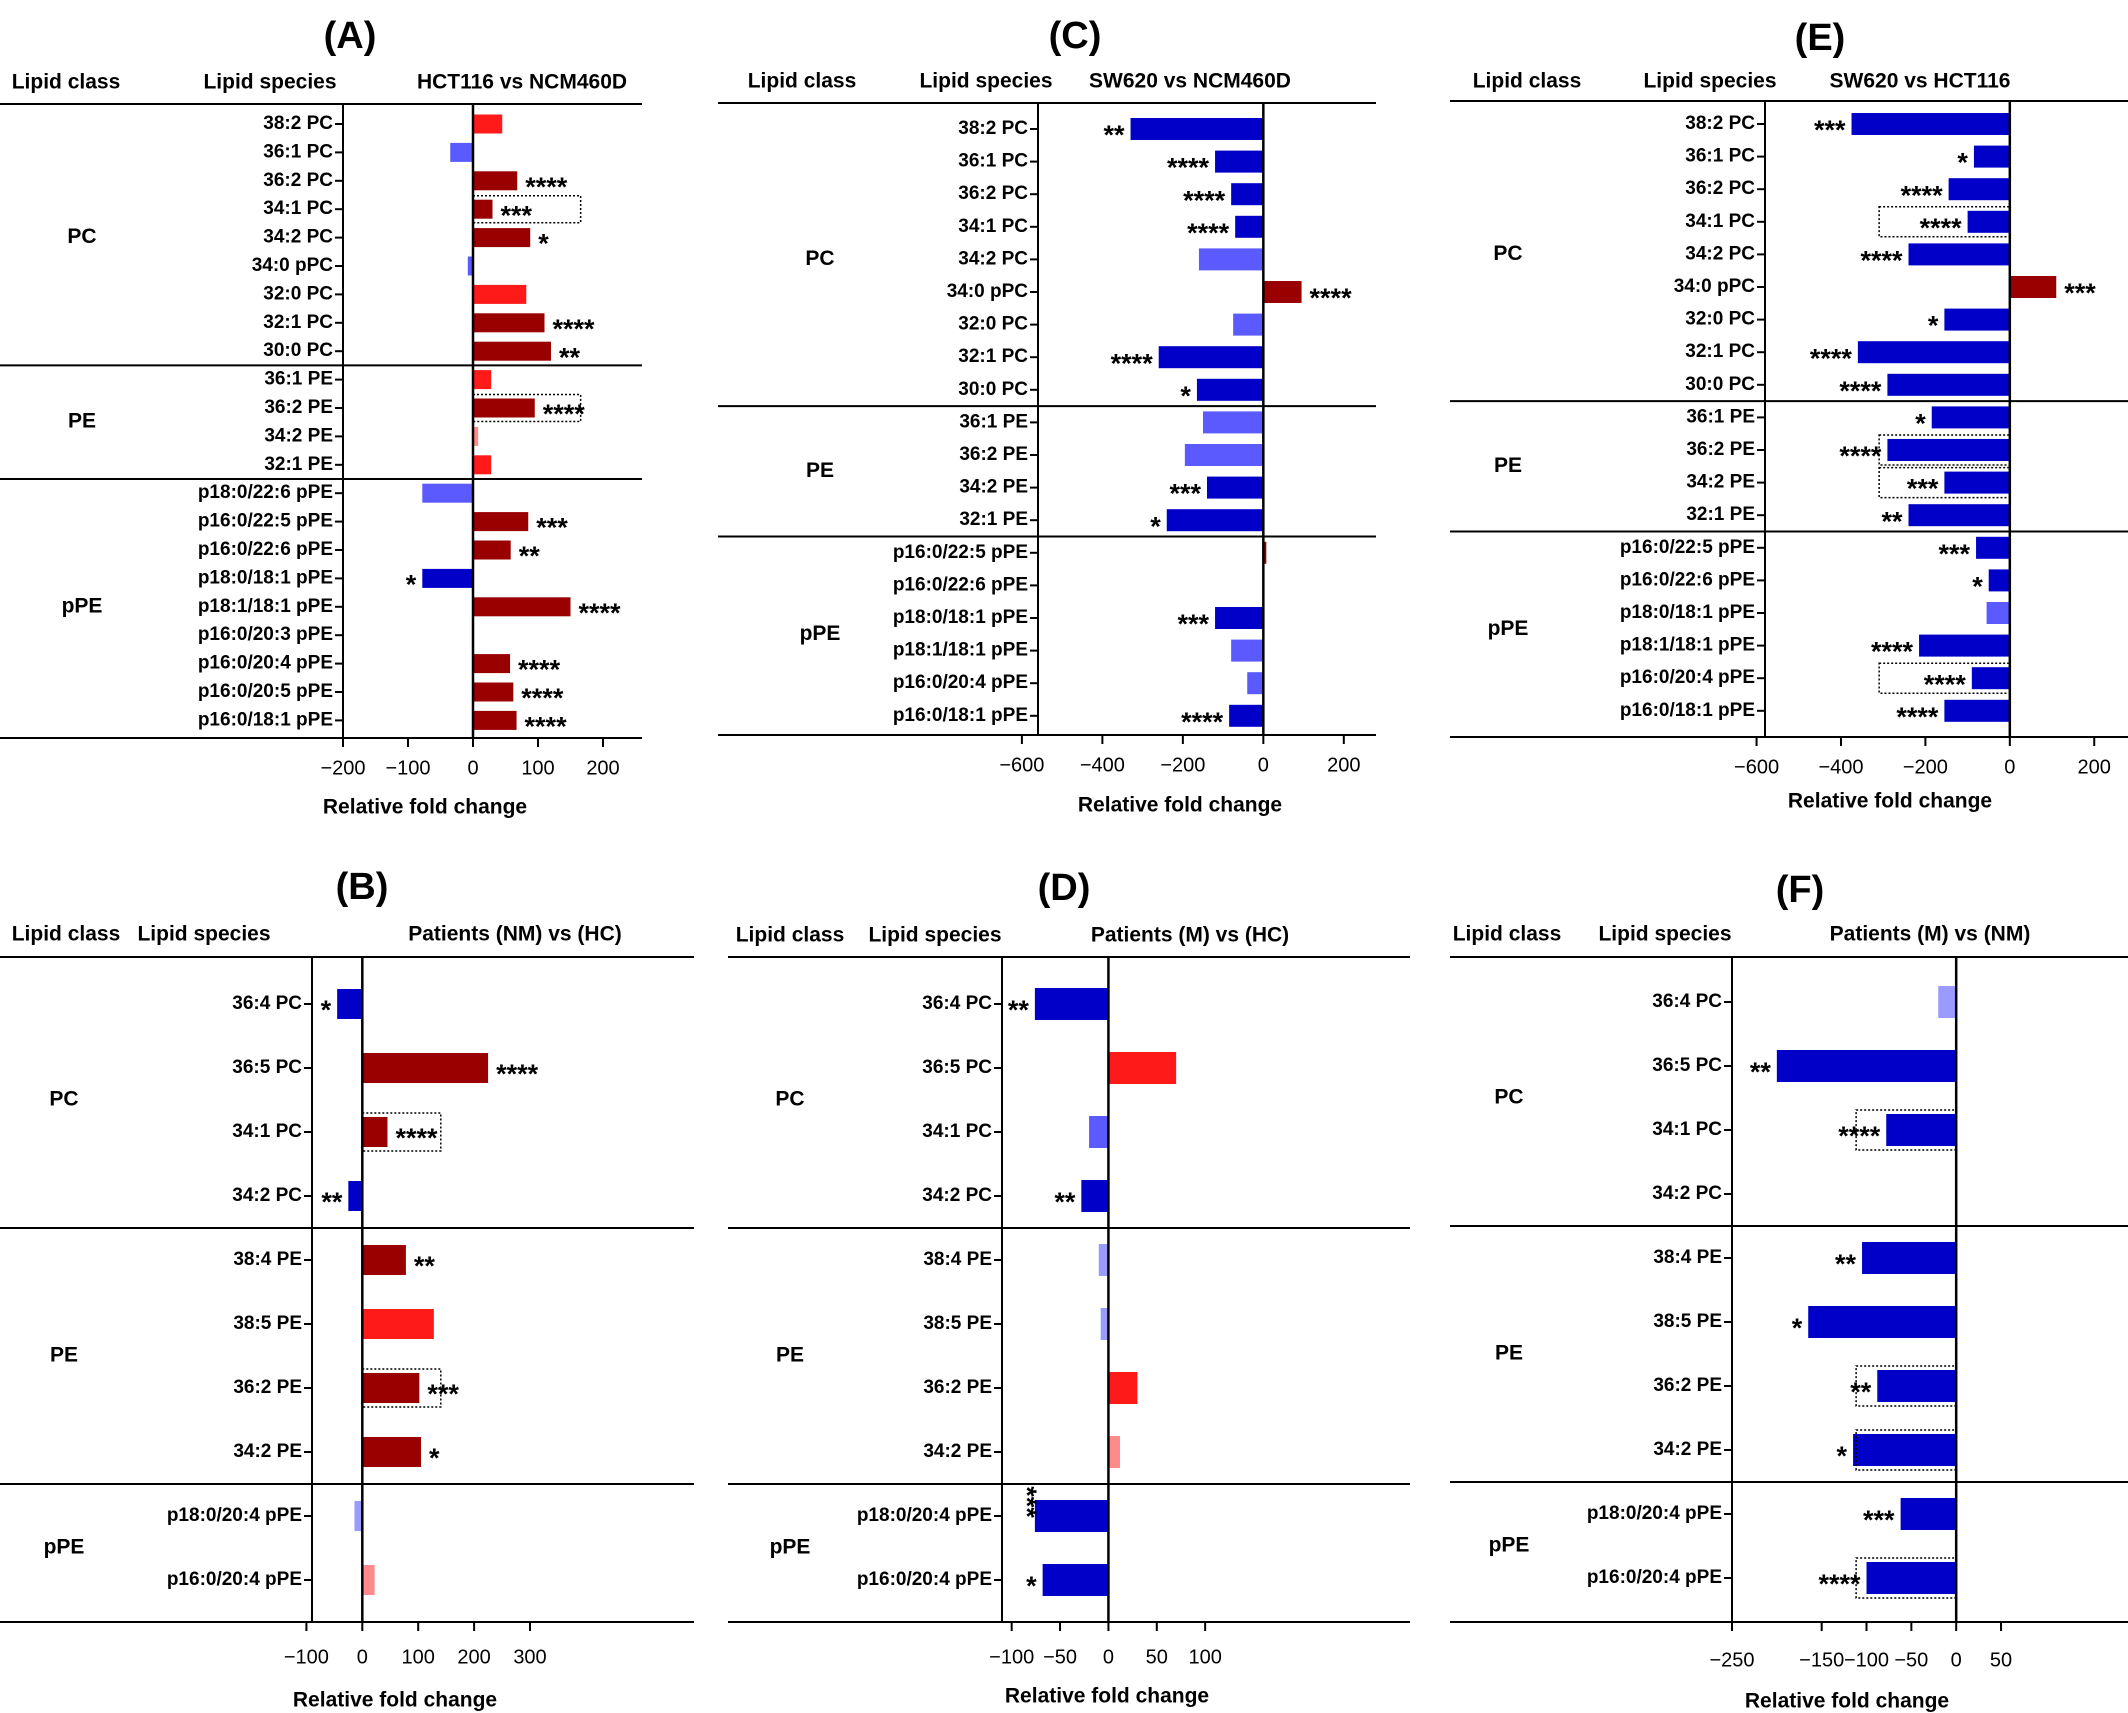 Image resolution: width=2128 pixels, height=1713 pixels. I want to click on chart-title: Patients (NM) vs (HC), so click(515, 934).